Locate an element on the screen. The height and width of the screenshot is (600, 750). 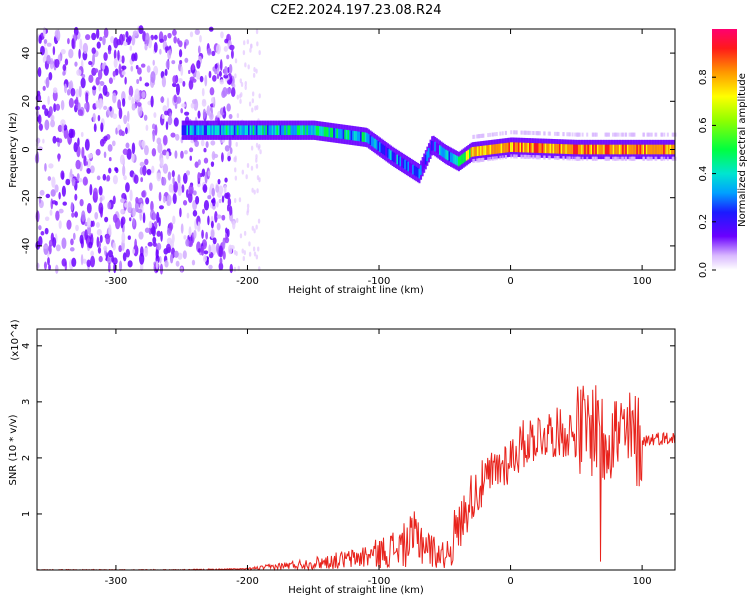
y-tick-label: 1 is located at coordinates (26, 514).